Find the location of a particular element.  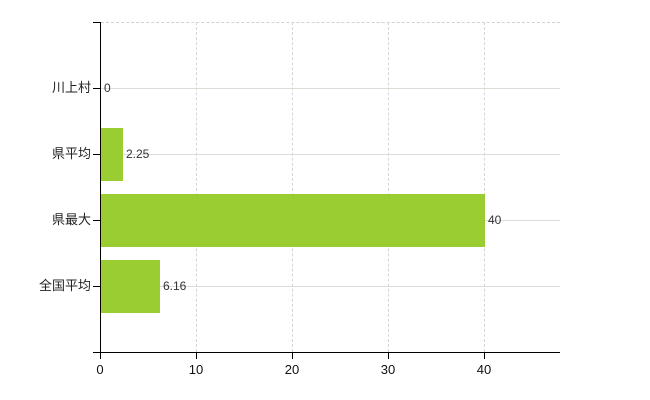

plot-top-border is located at coordinates (330, 22).